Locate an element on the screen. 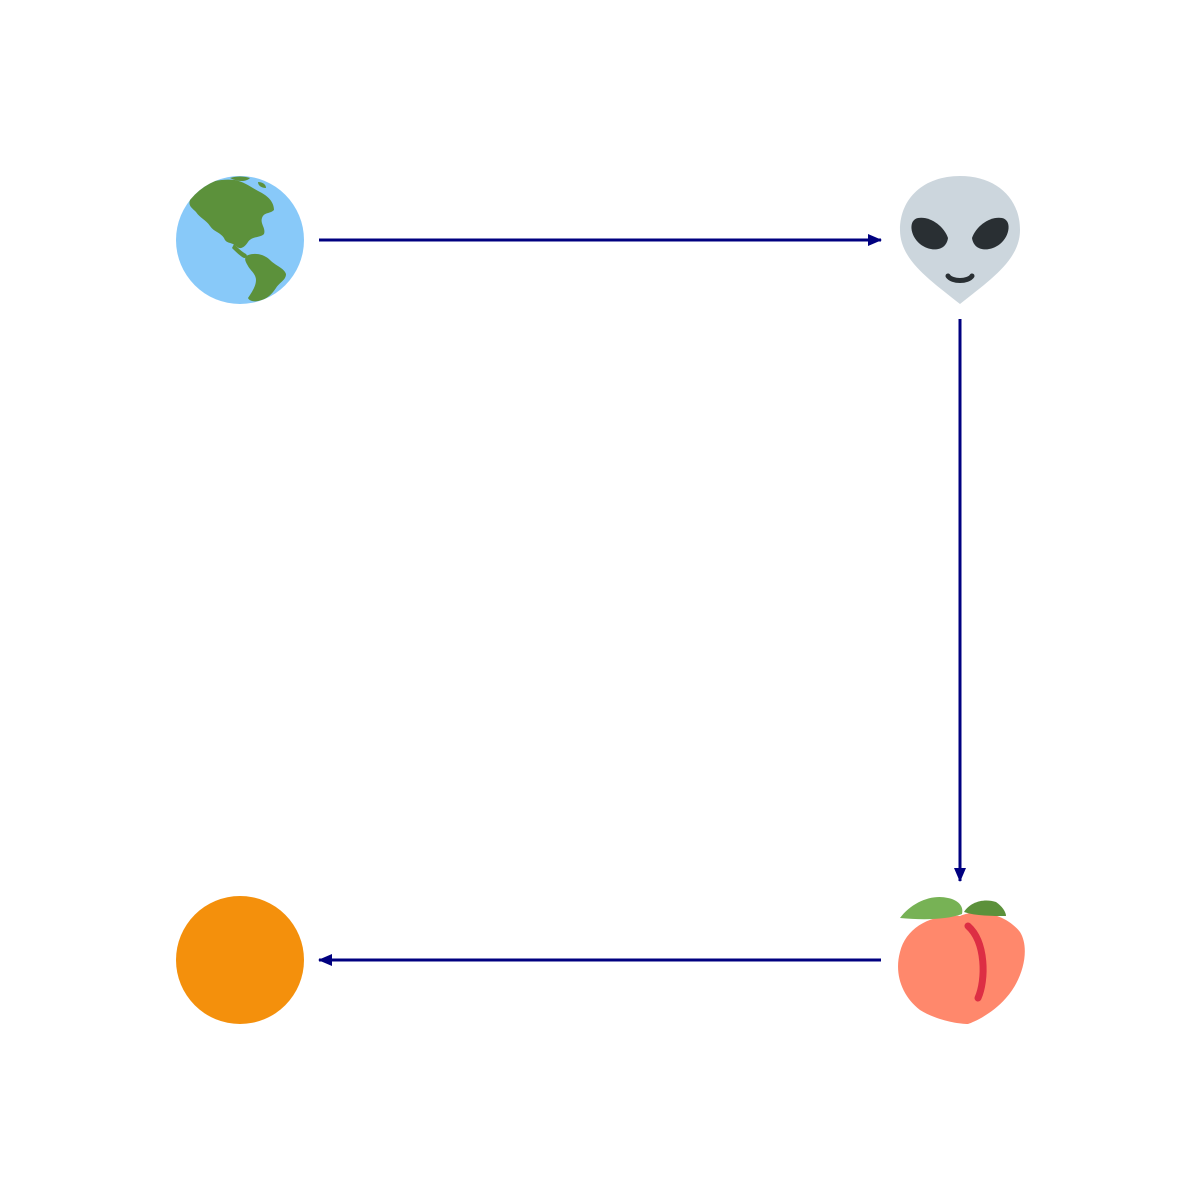  peach-icon is located at coordinates (961, 960).